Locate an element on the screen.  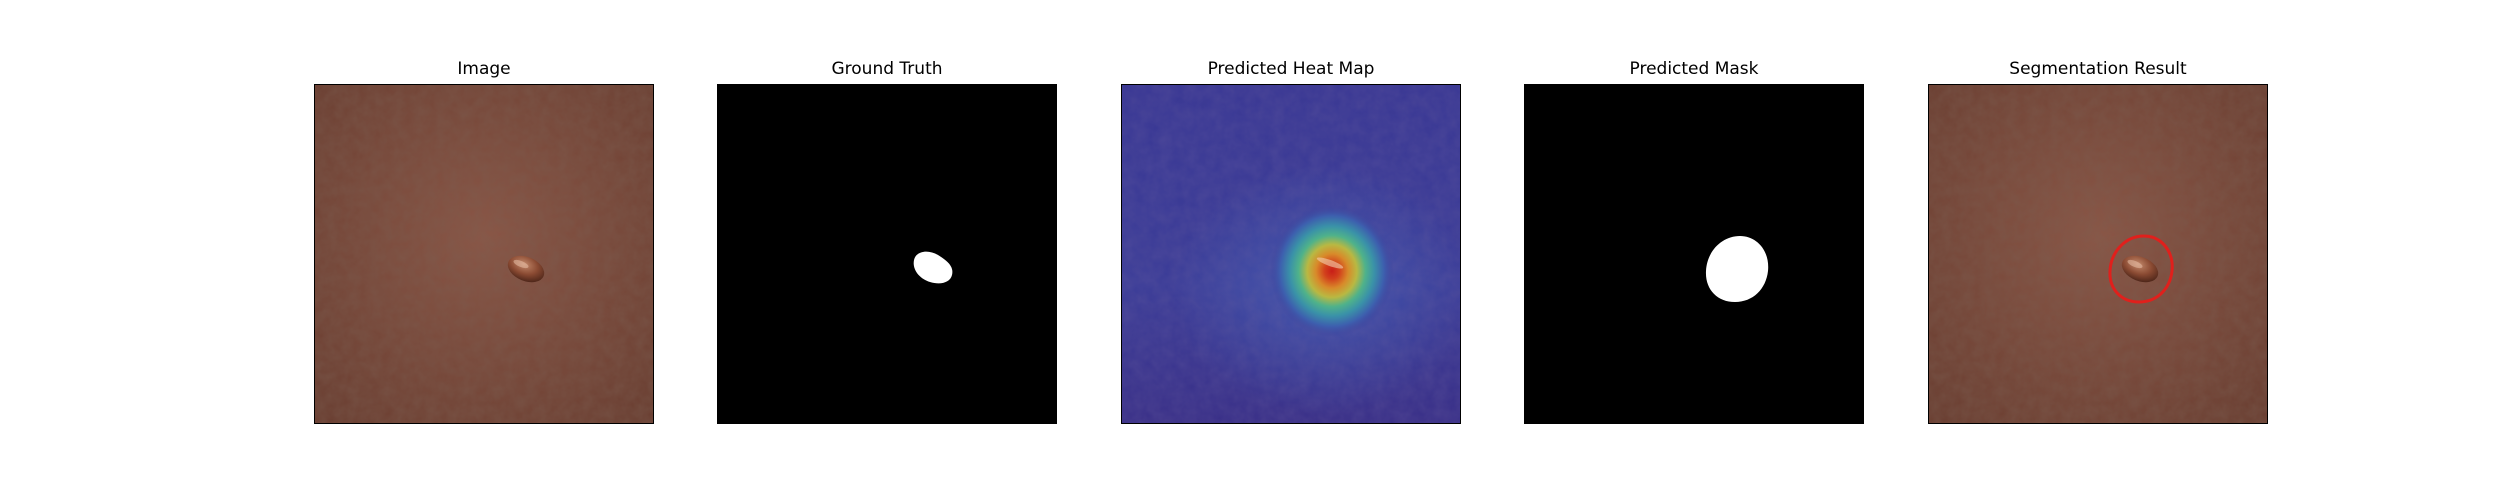
panel-title-ground-truth: Ground Truth is located at coordinates (887, 69).